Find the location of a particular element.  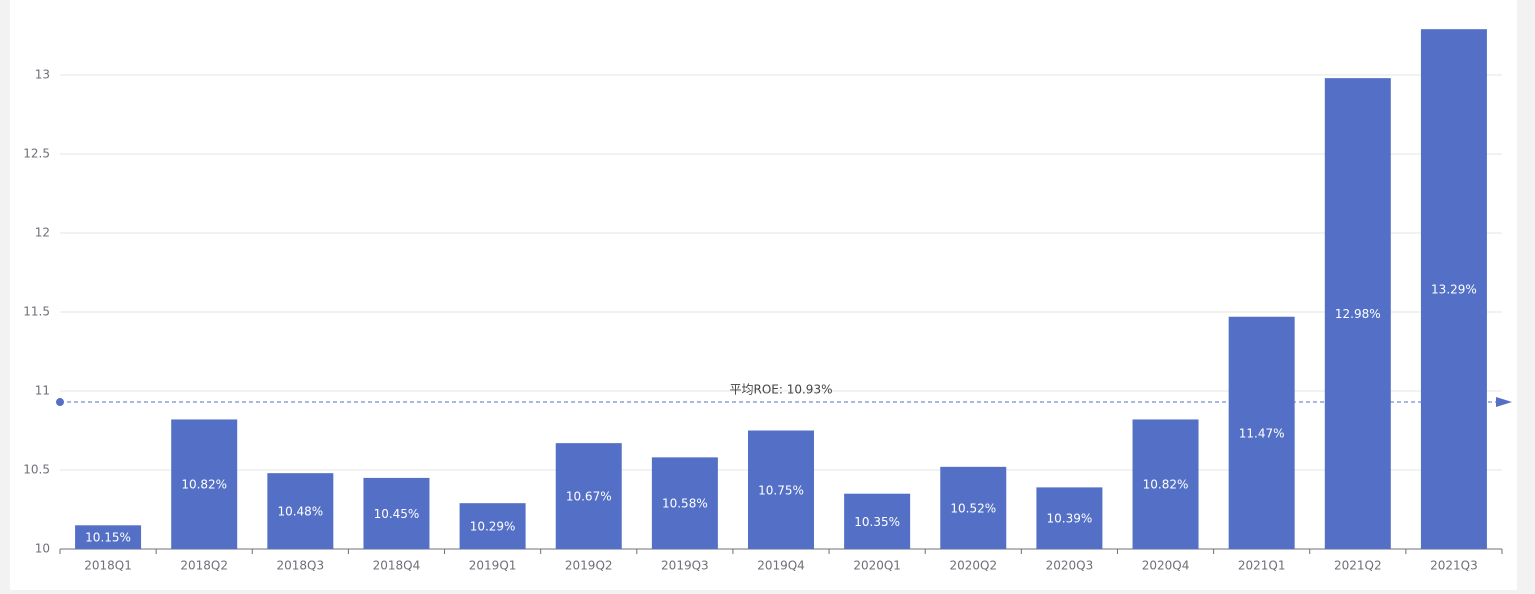

value-label: 10.52% is located at coordinates (973, 508).